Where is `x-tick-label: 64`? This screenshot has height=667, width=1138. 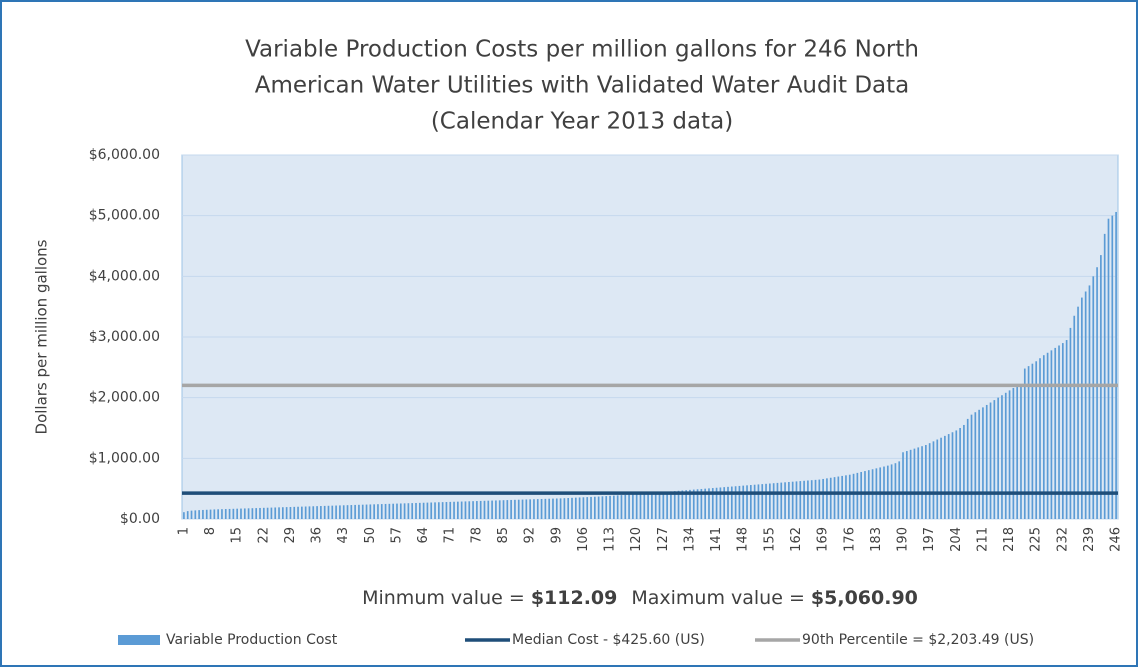 x-tick-label: 64 is located at coordinates (423, 535).